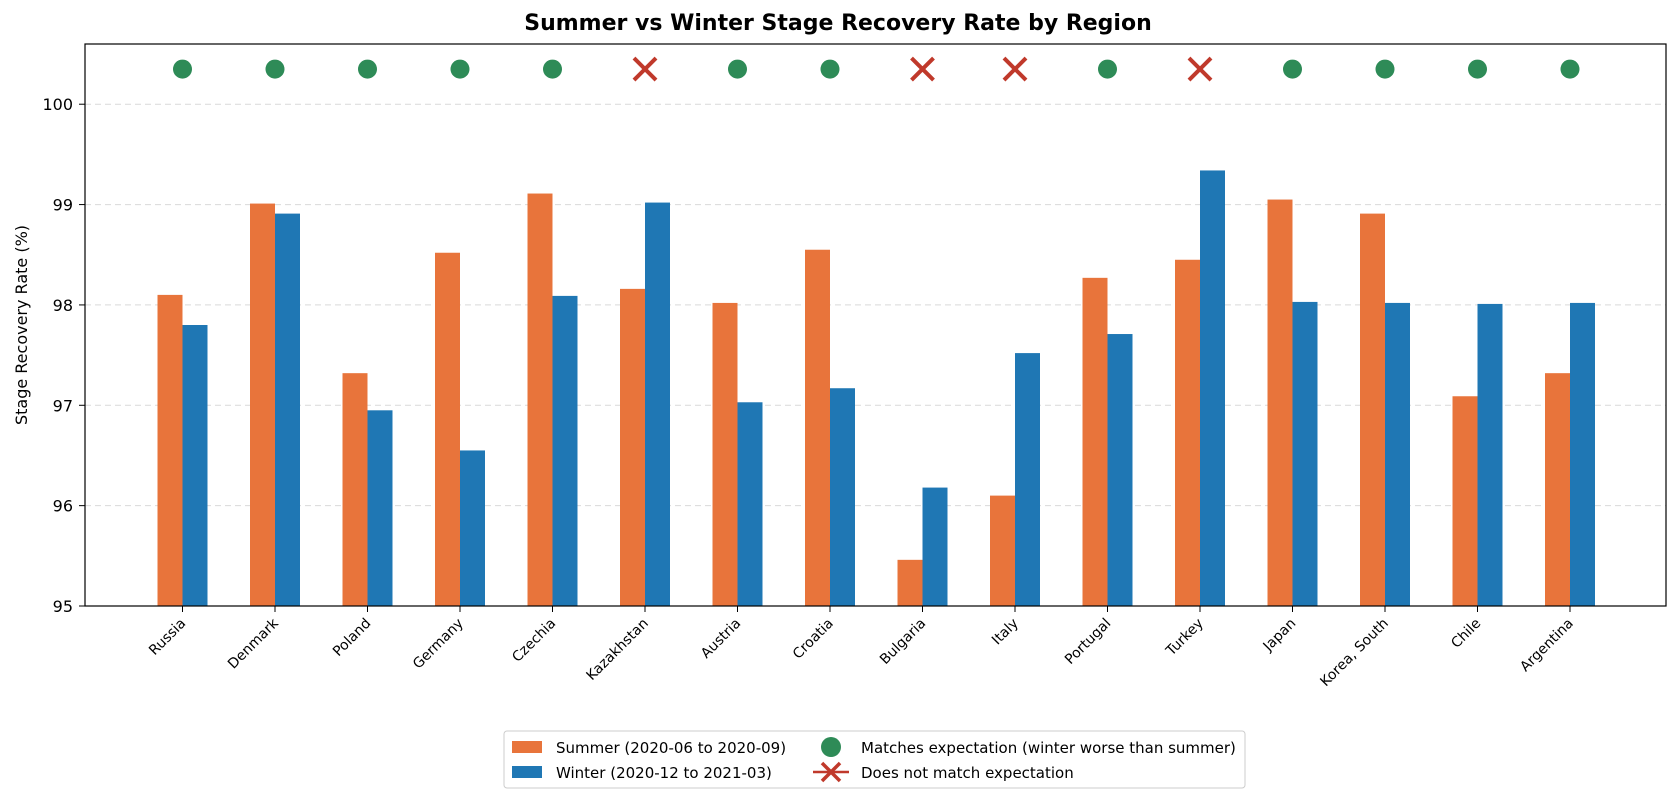 The image size is (1677, 802). I want to click on y-tick-label: 97, so click(63, 405).